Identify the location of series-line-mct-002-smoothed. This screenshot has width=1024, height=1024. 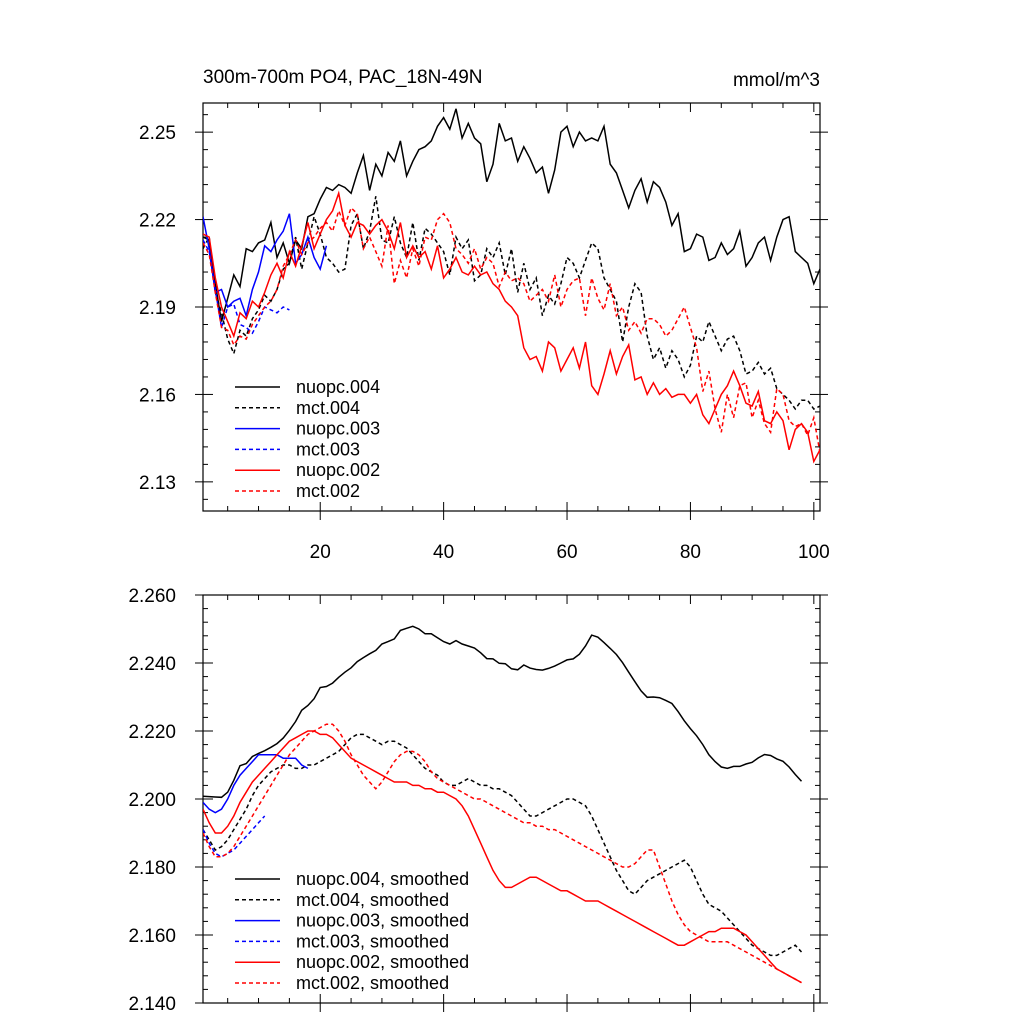
(502, 853).